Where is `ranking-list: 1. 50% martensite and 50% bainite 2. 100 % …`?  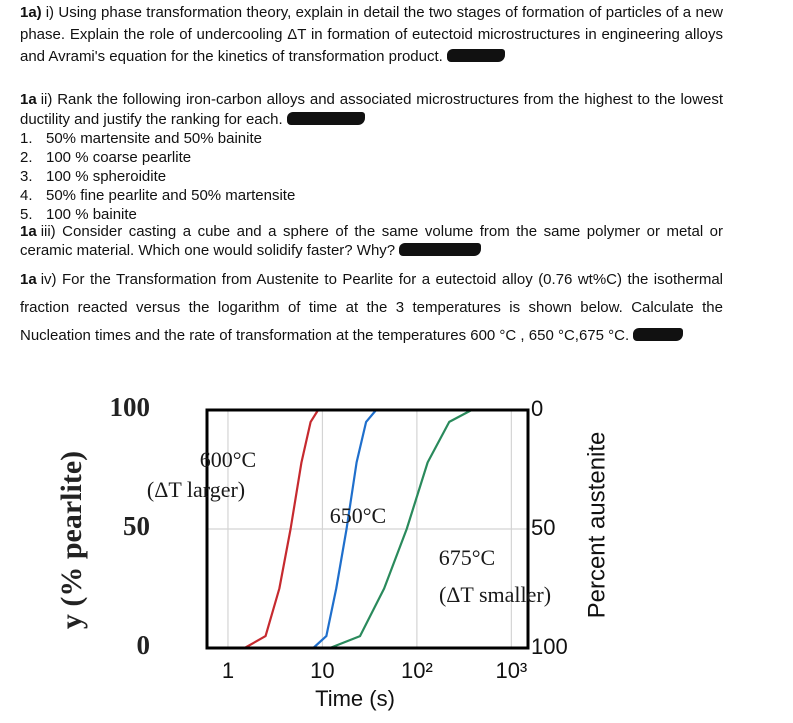 ranking-list: 1. 50% martensite and 50% bainite 2. 100 % … is located at coordinates (157, 176).